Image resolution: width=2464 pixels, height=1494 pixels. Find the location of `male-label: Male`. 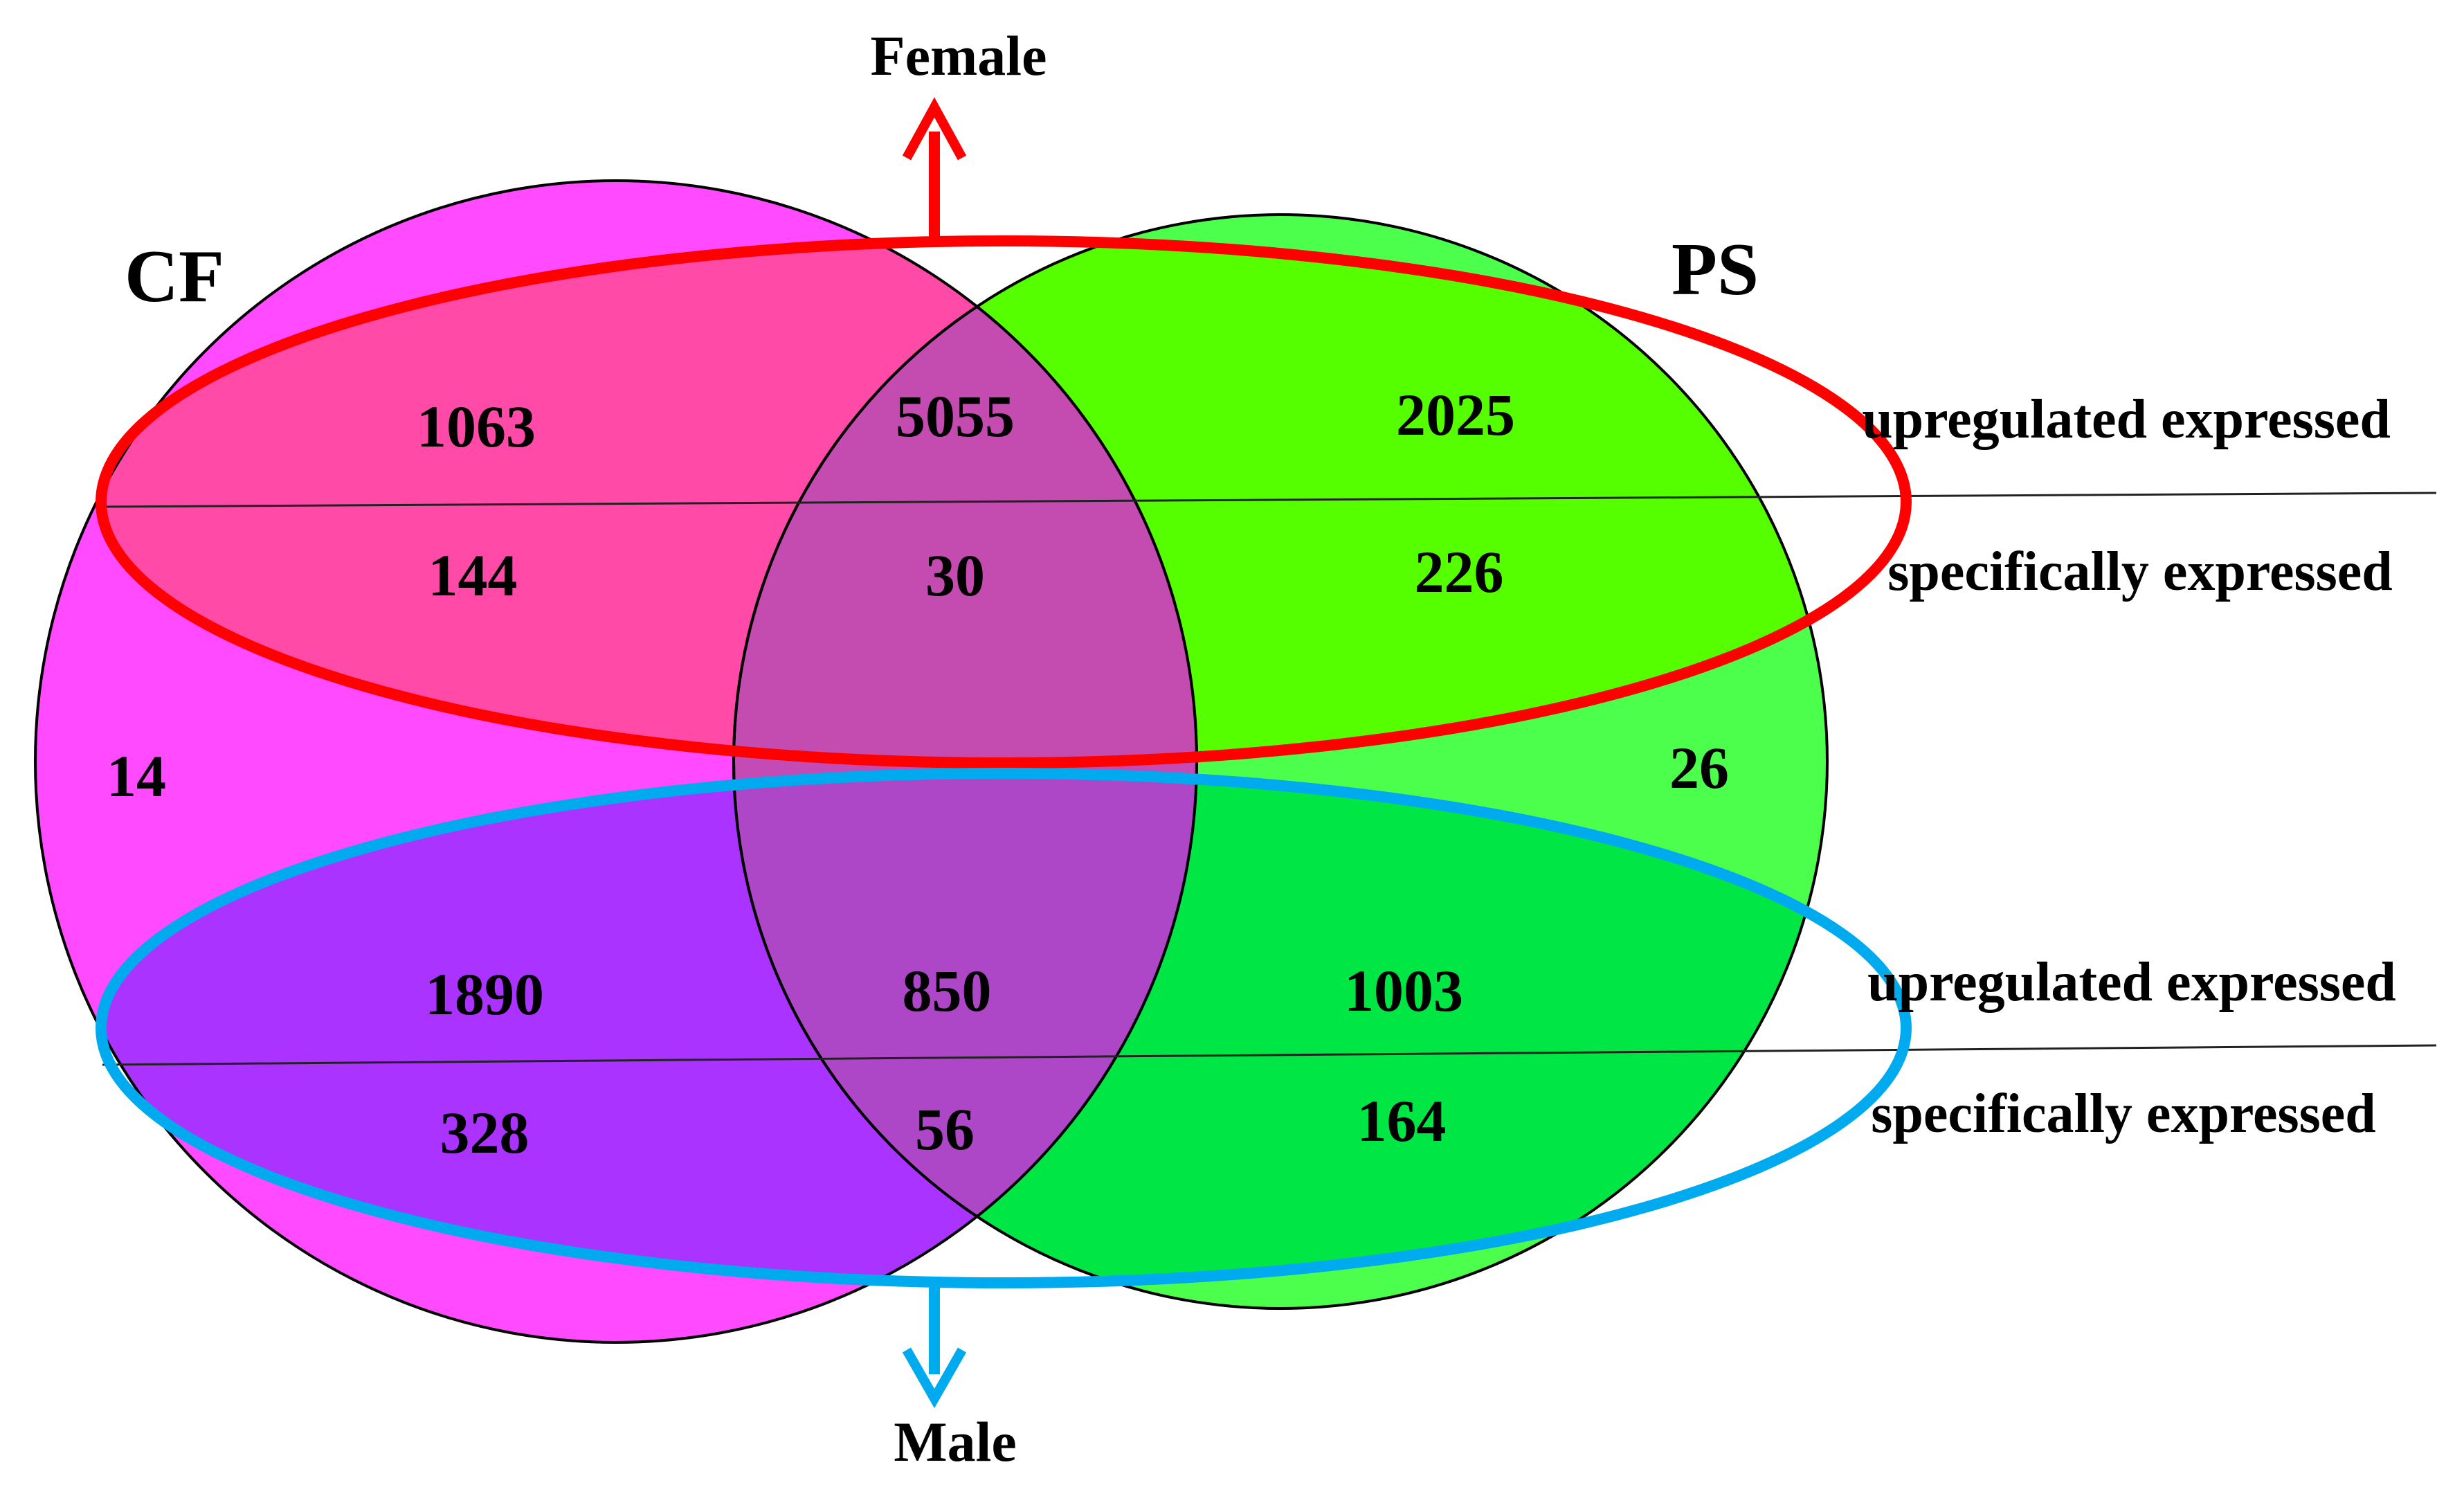

male-label: Male is located at coordinates (955, 1441).